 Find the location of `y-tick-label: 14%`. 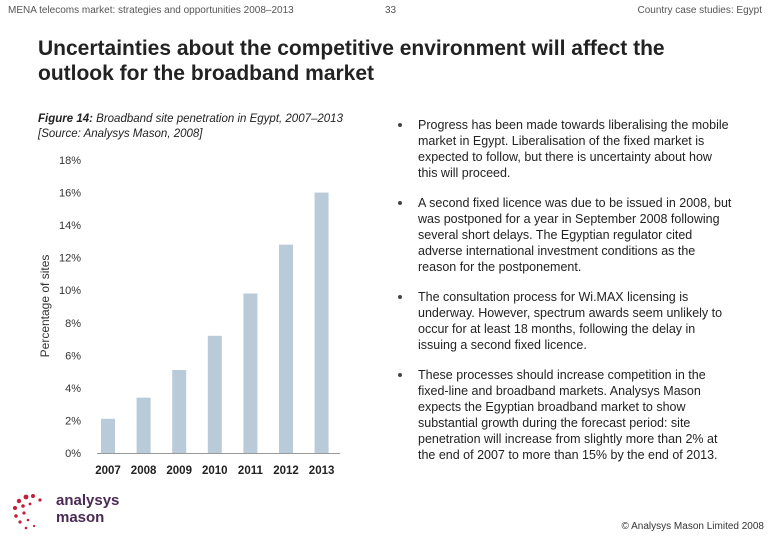

y-tick-label: 14% is located at coordinates (70, 226).